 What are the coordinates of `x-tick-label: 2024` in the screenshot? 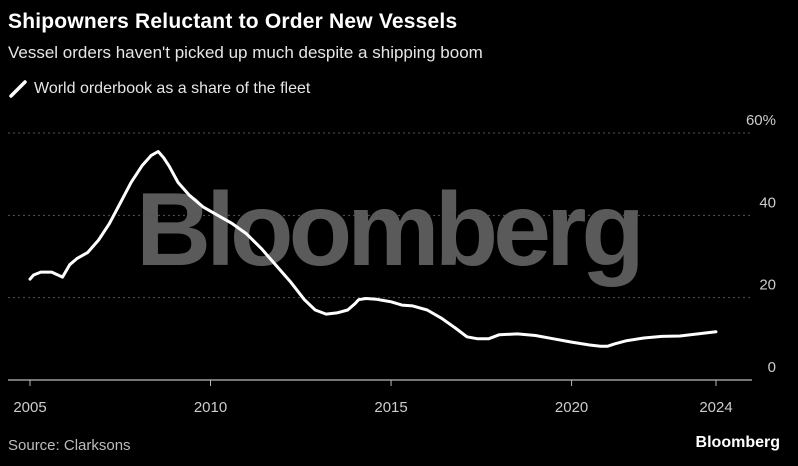 It's located at (715, 407).